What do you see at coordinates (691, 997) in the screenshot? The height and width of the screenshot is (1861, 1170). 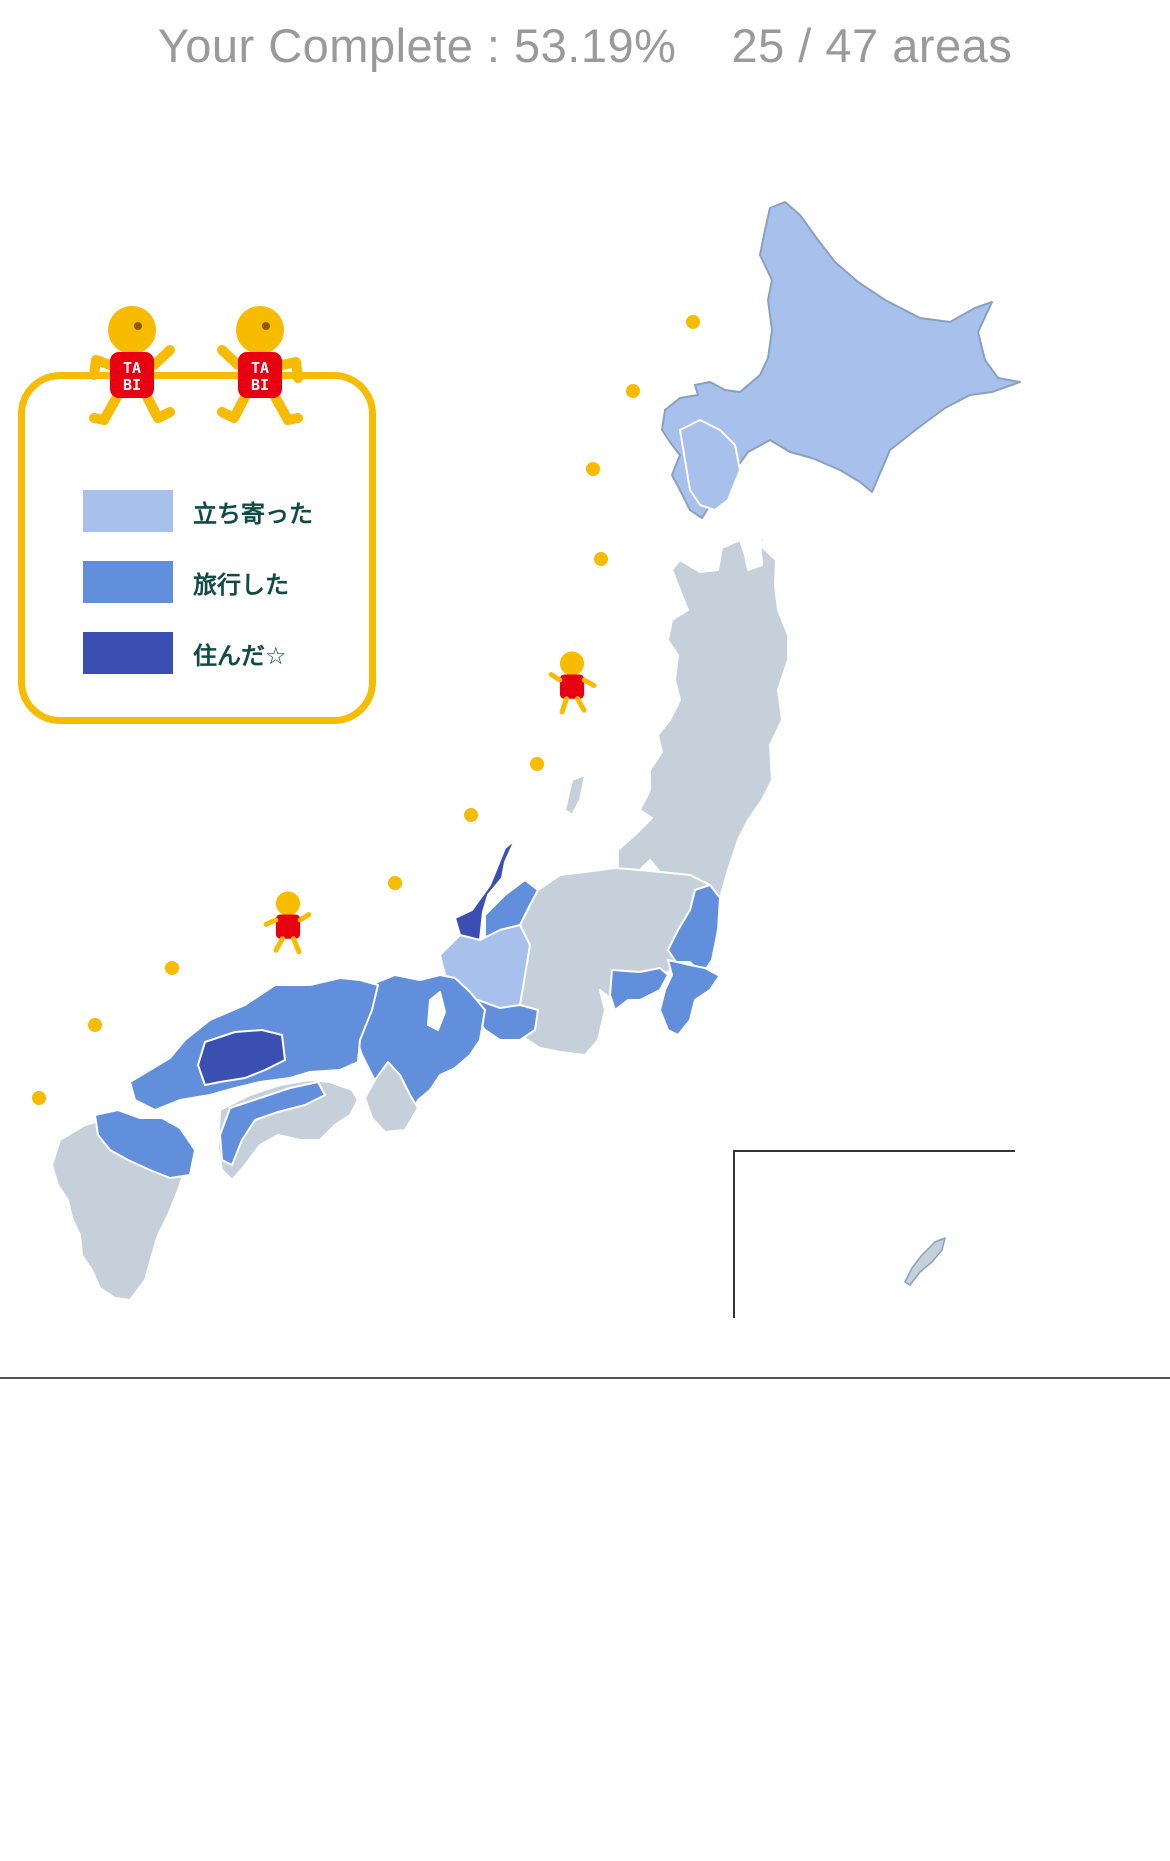 I see `region-chiba` at bounding box center [691, 997].